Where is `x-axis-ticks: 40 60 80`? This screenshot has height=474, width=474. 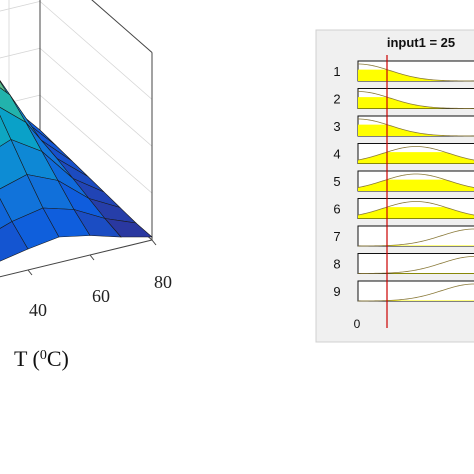
x-axis-ticks: 40 60 80 is located at coordinates (100, 296).